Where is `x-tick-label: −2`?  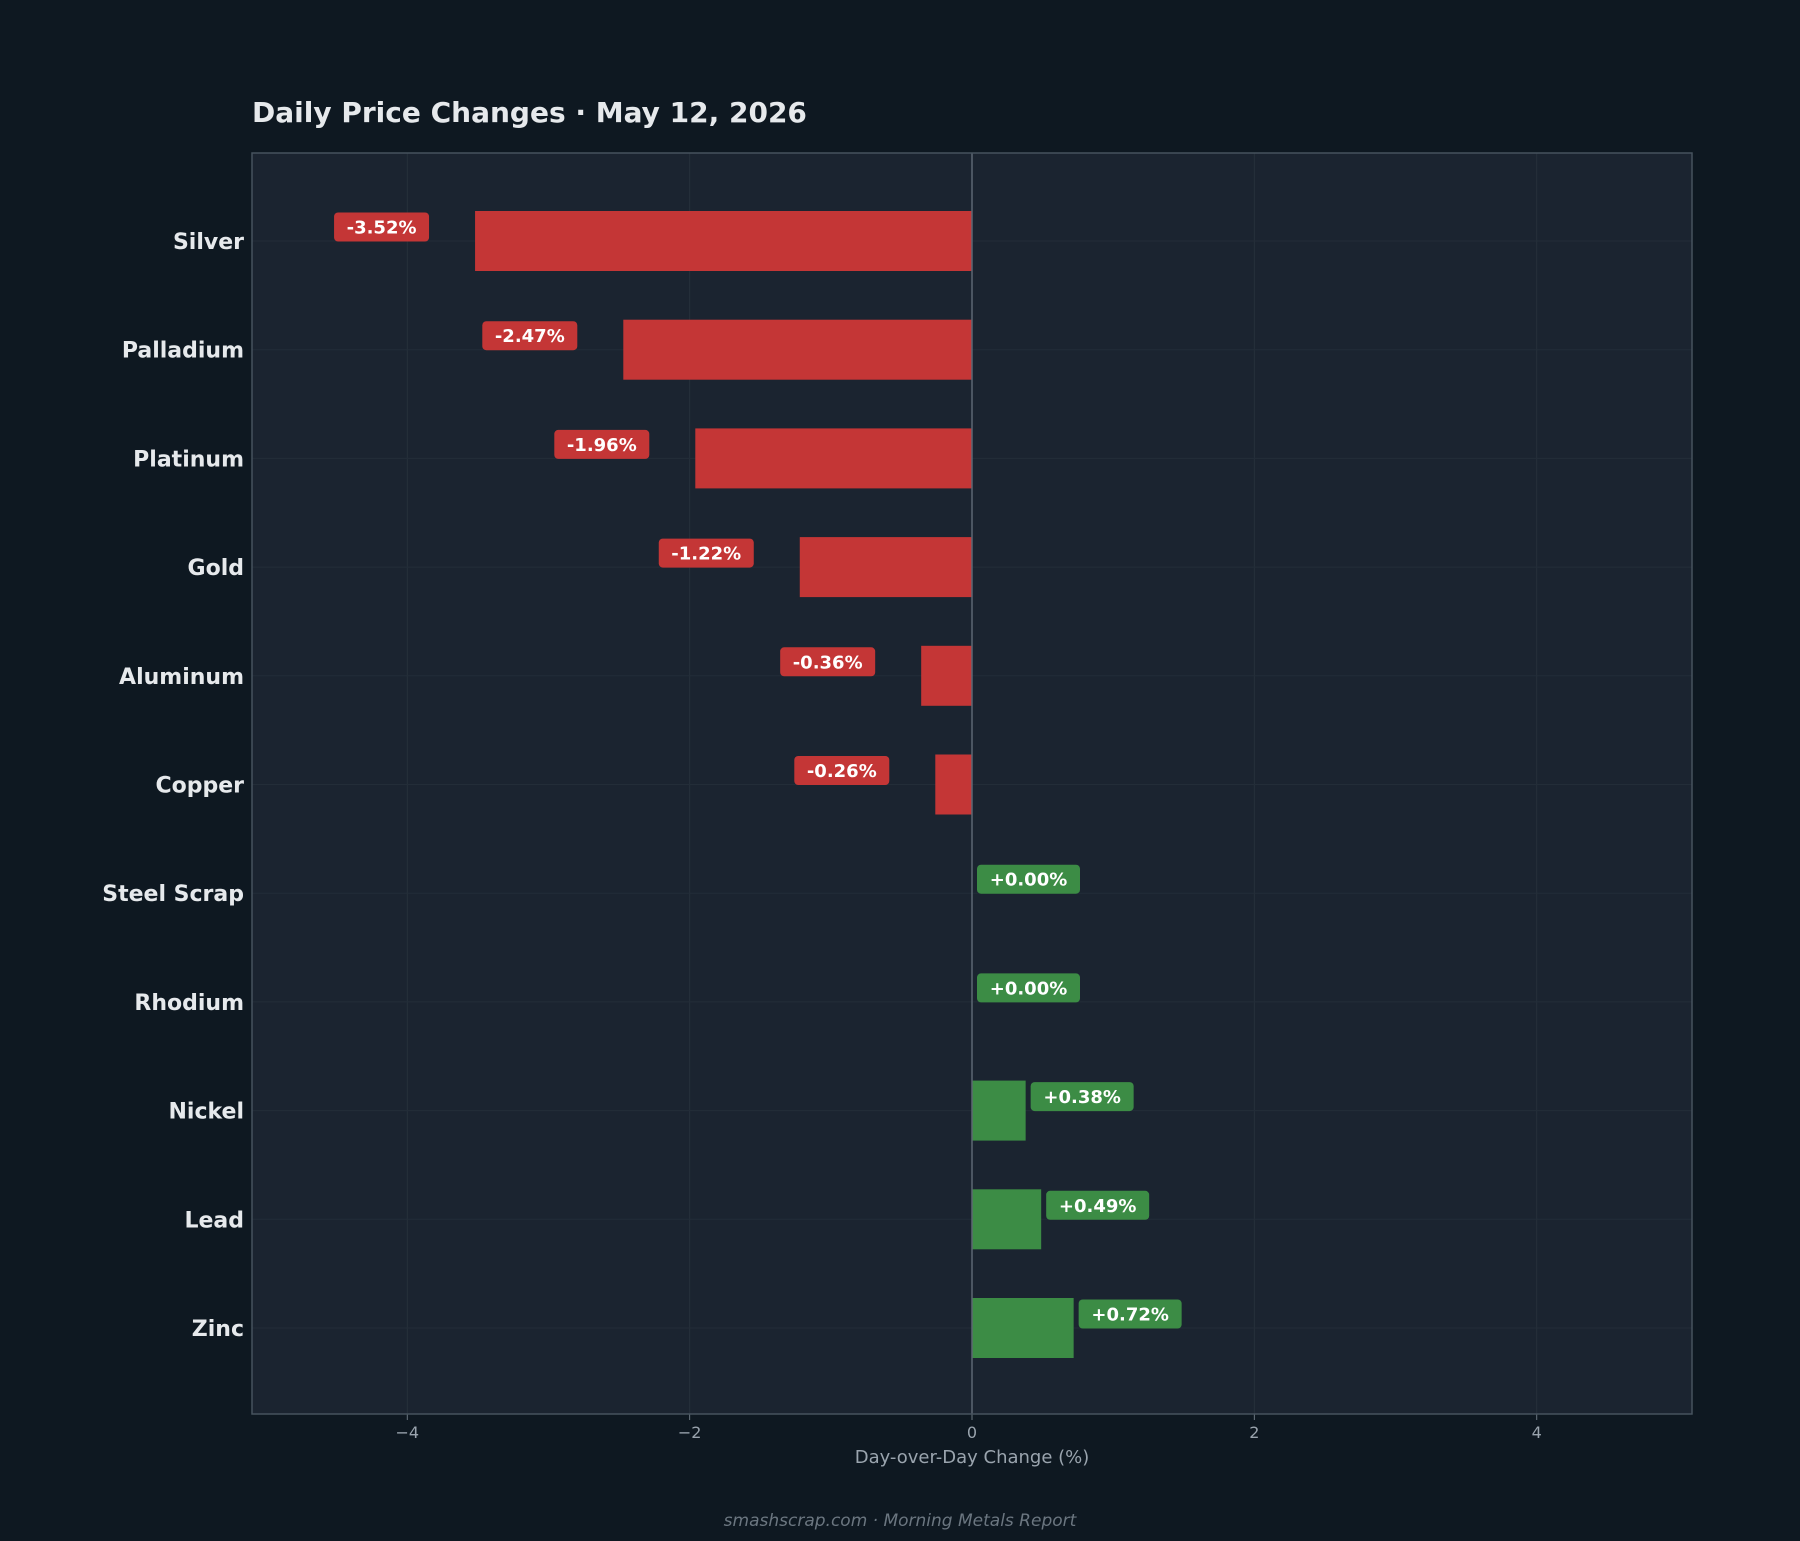
x-tick-label: −2 is located at coordinates (690, 1432).